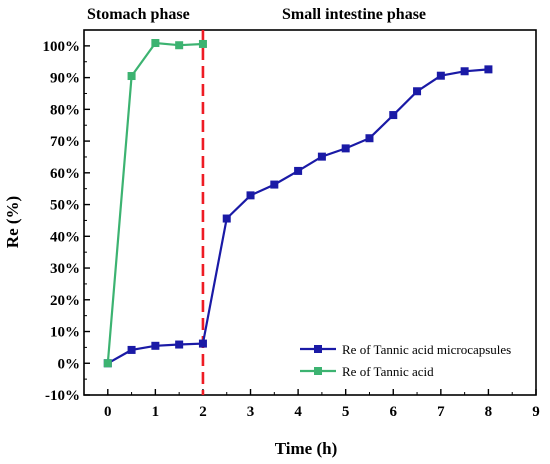 The image size is (550, 464). What do you see at coordinates (203, 412) in the screenshot?
I see `x-tick-label: 2` at bounding box center [203, 412].